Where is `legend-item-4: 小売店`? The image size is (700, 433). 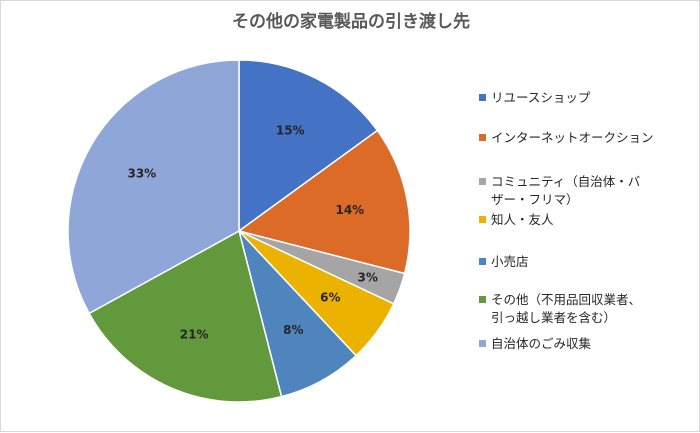 legend-item-4: 小売店 is located at coordinates (589, 262).